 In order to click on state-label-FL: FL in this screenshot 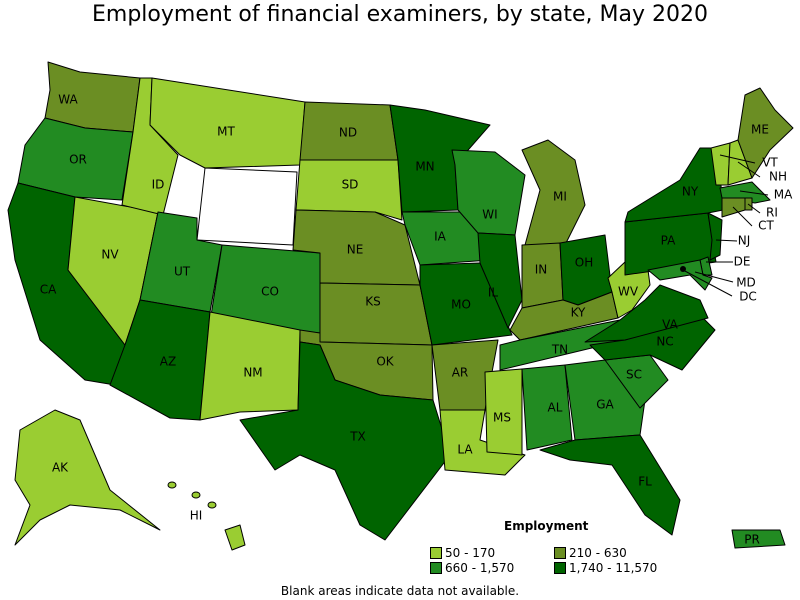, I will do `click(645, 482)`.